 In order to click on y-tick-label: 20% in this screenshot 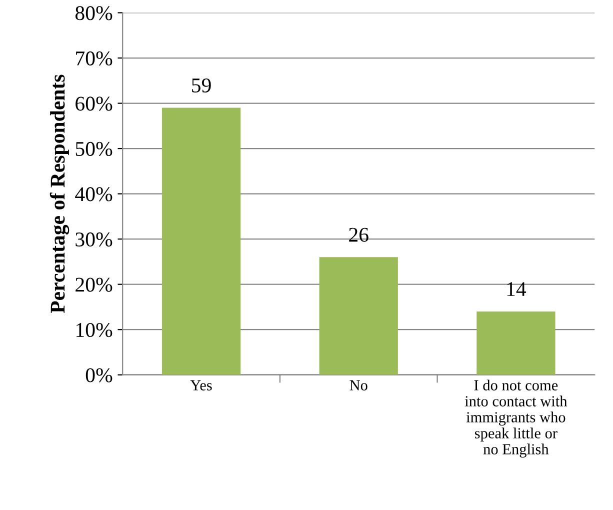, I will do `click(94, 285)`.